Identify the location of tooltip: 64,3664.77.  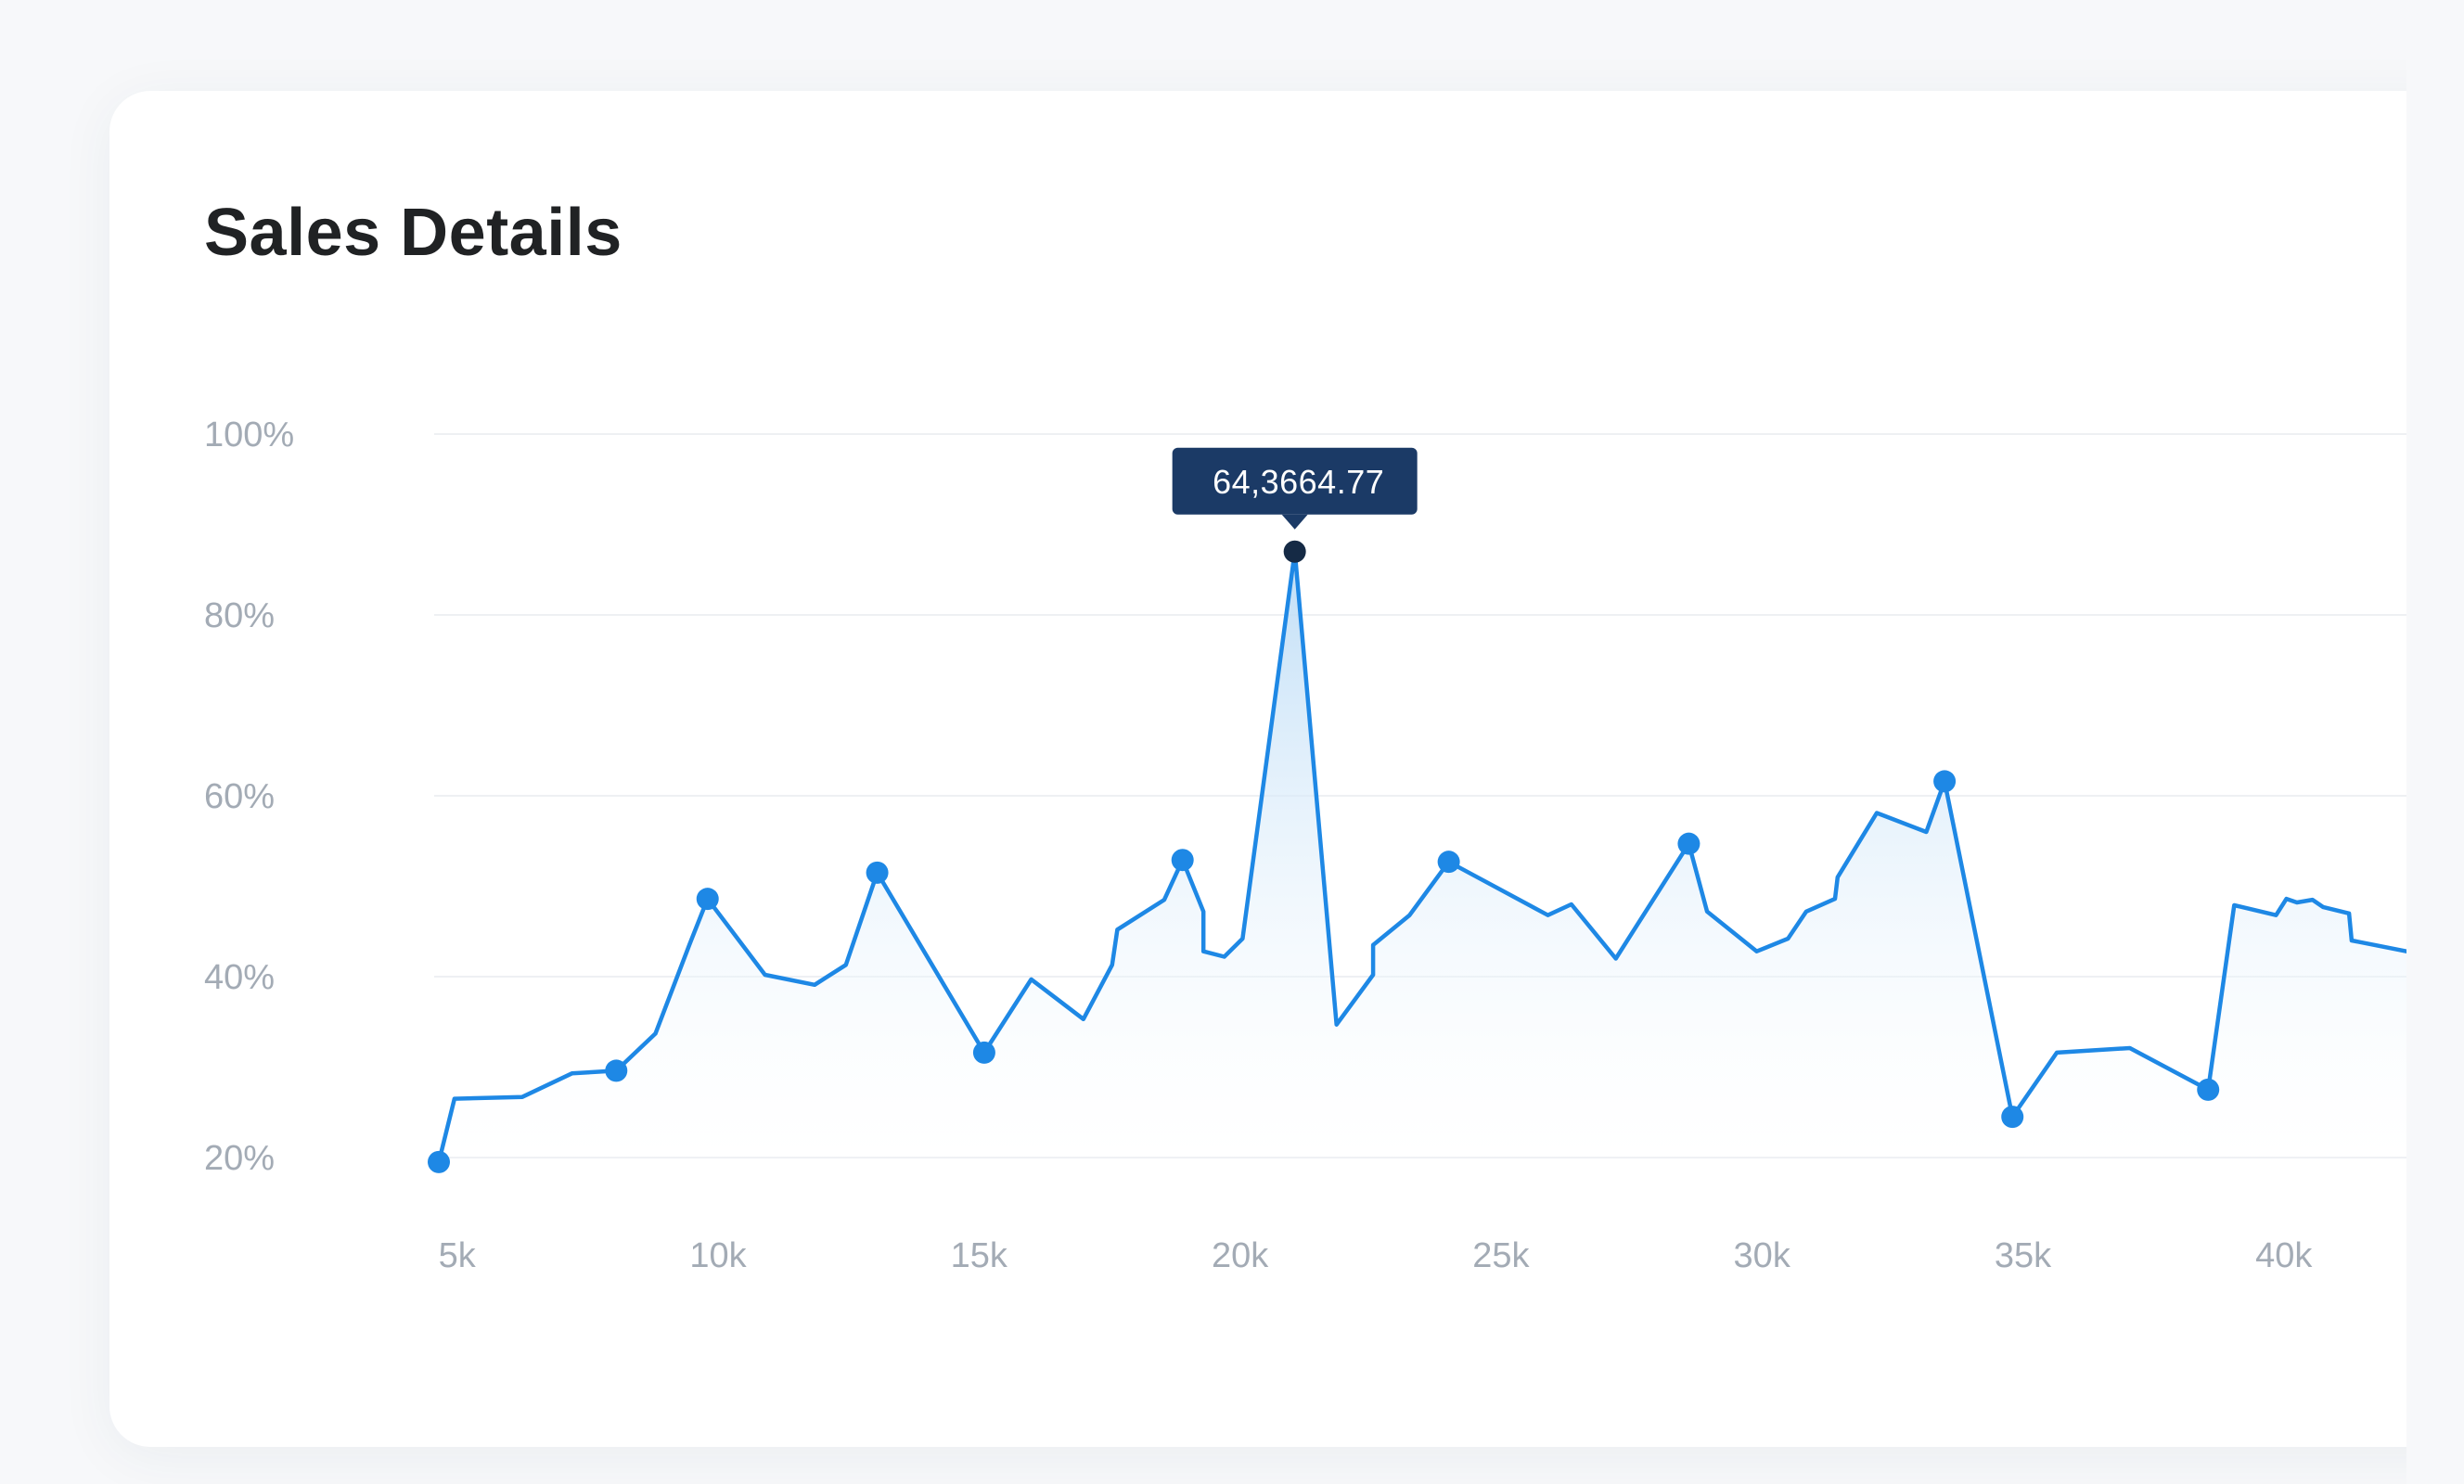
(1295, 488).